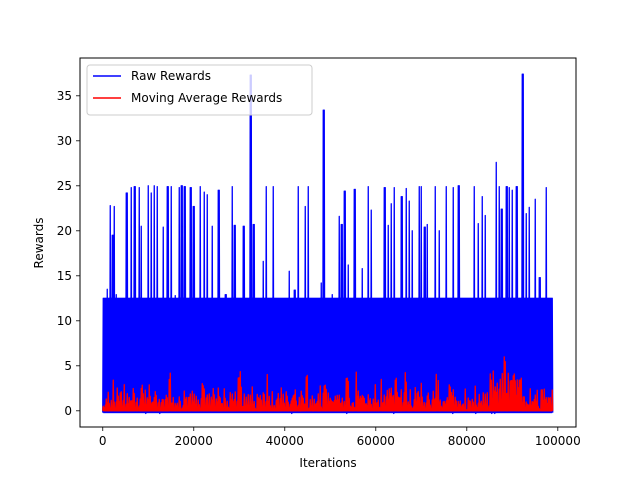  I want to click on legend: Raw Rewards Moving Average Rewards, so click(199, 90).